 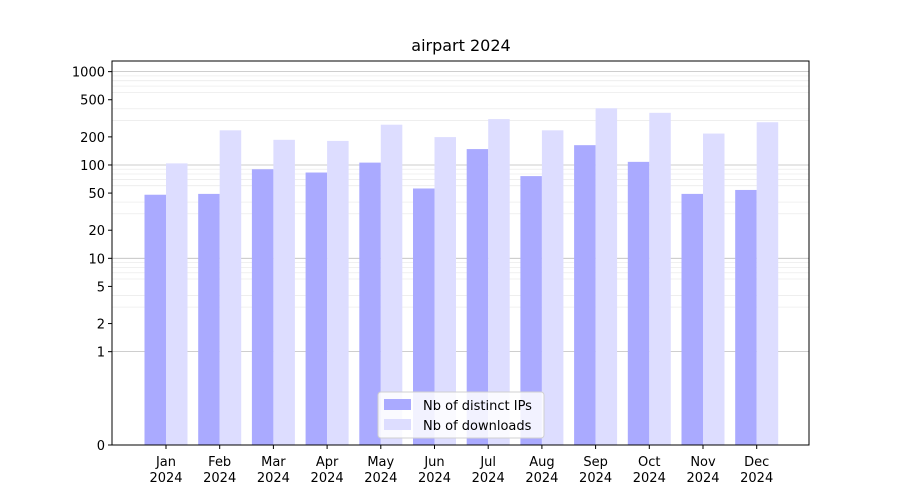 What do you see at coordinates (434, 470) in the screenshot?
I see `x-tick-label: Jun 2024` at bounding box center [434, 470].